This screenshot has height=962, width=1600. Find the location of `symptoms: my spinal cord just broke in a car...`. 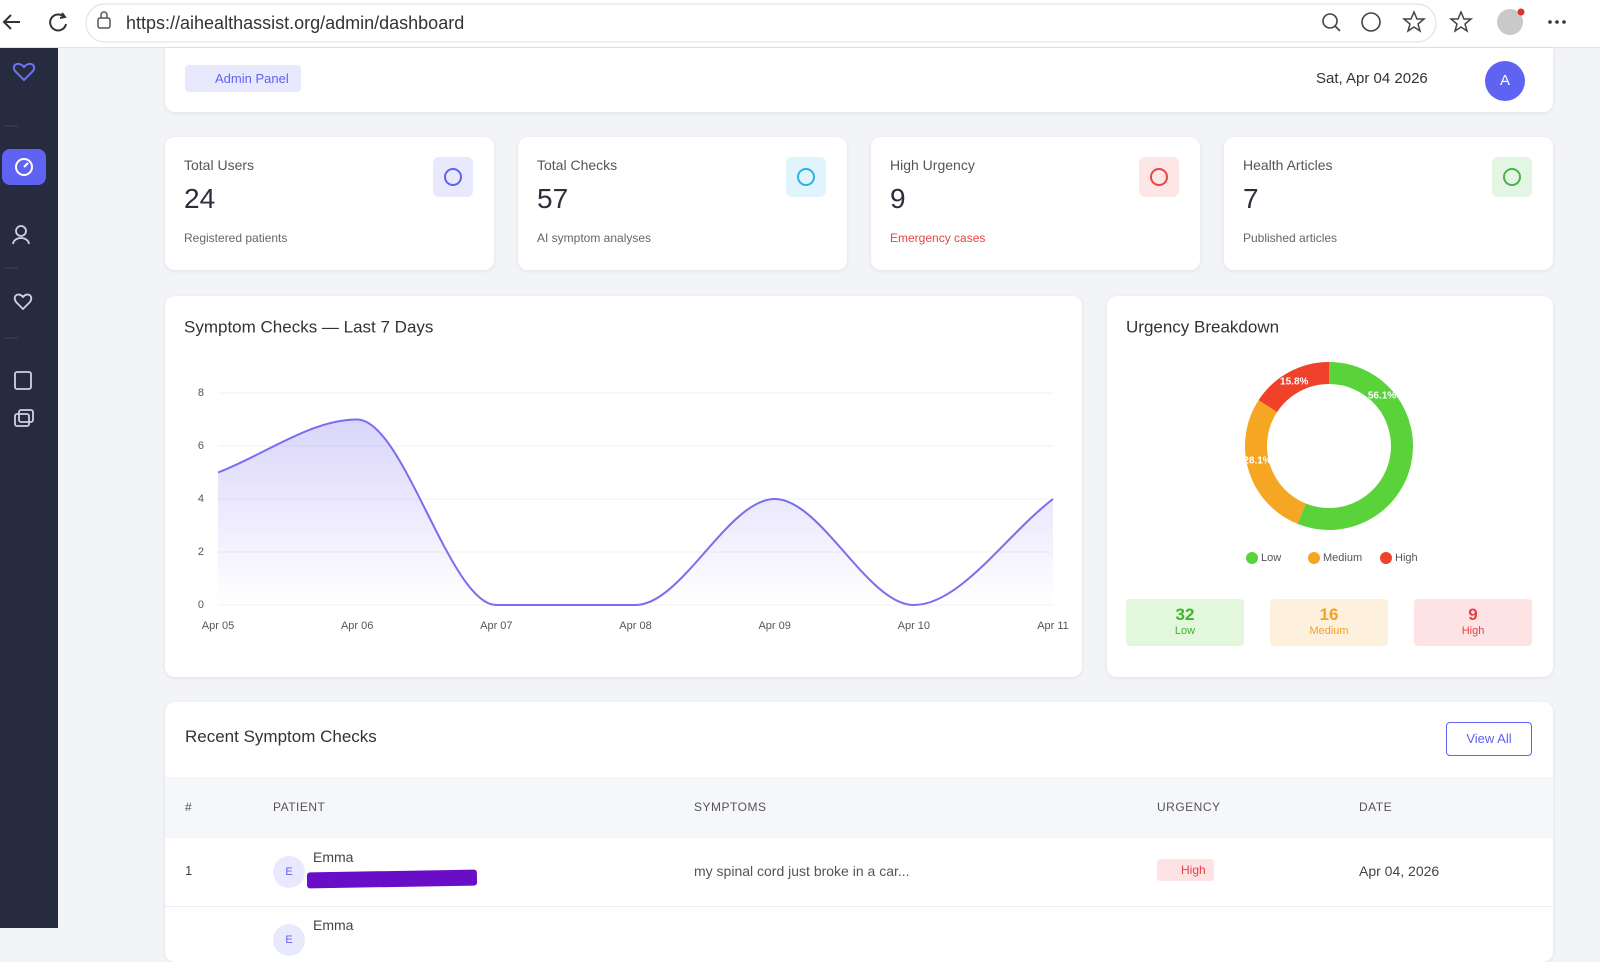

symptoms: my spinal cord just broke in a car... is located at coordinates (802, 871).